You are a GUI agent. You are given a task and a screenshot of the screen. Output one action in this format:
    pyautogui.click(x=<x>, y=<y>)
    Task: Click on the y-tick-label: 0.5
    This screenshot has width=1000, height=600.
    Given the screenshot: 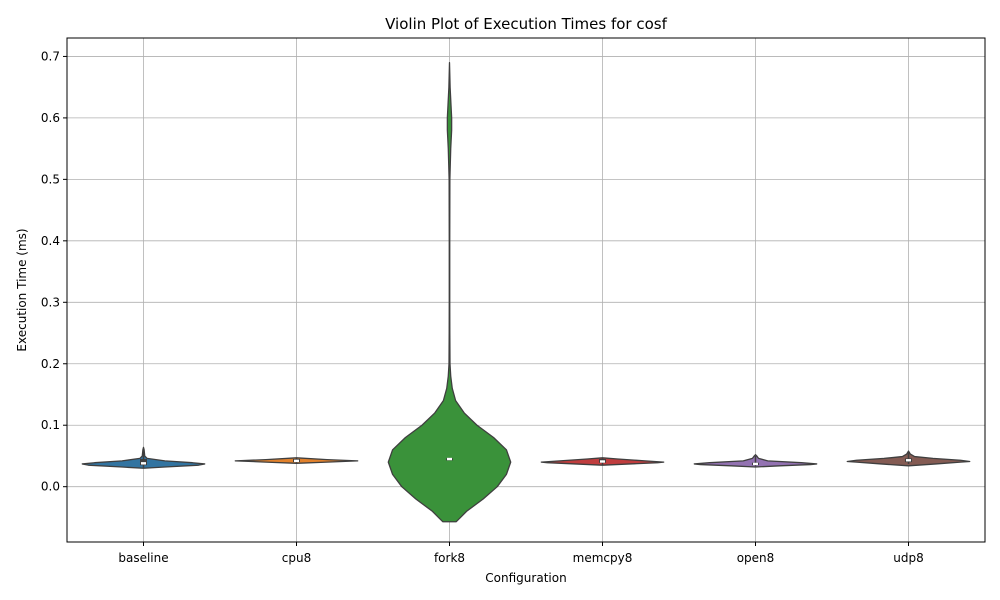 What is the action you would take?
    pyautogui.click(x=50, y=179)
    